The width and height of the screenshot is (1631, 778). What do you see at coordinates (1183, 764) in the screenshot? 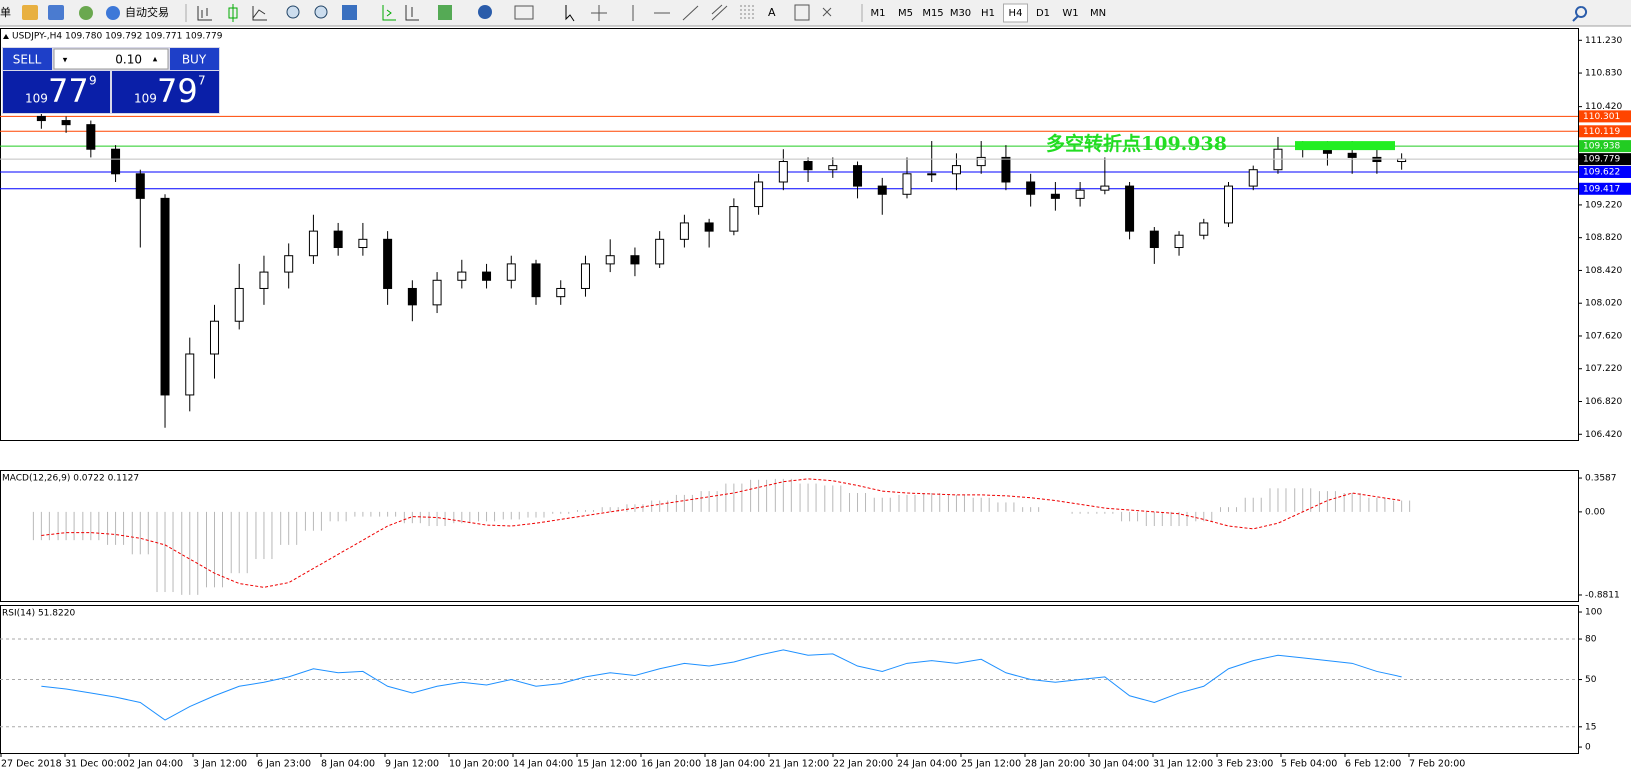
I see `x-tick-label: 31 Jan 12:00` at bounding box center [1183, 764].